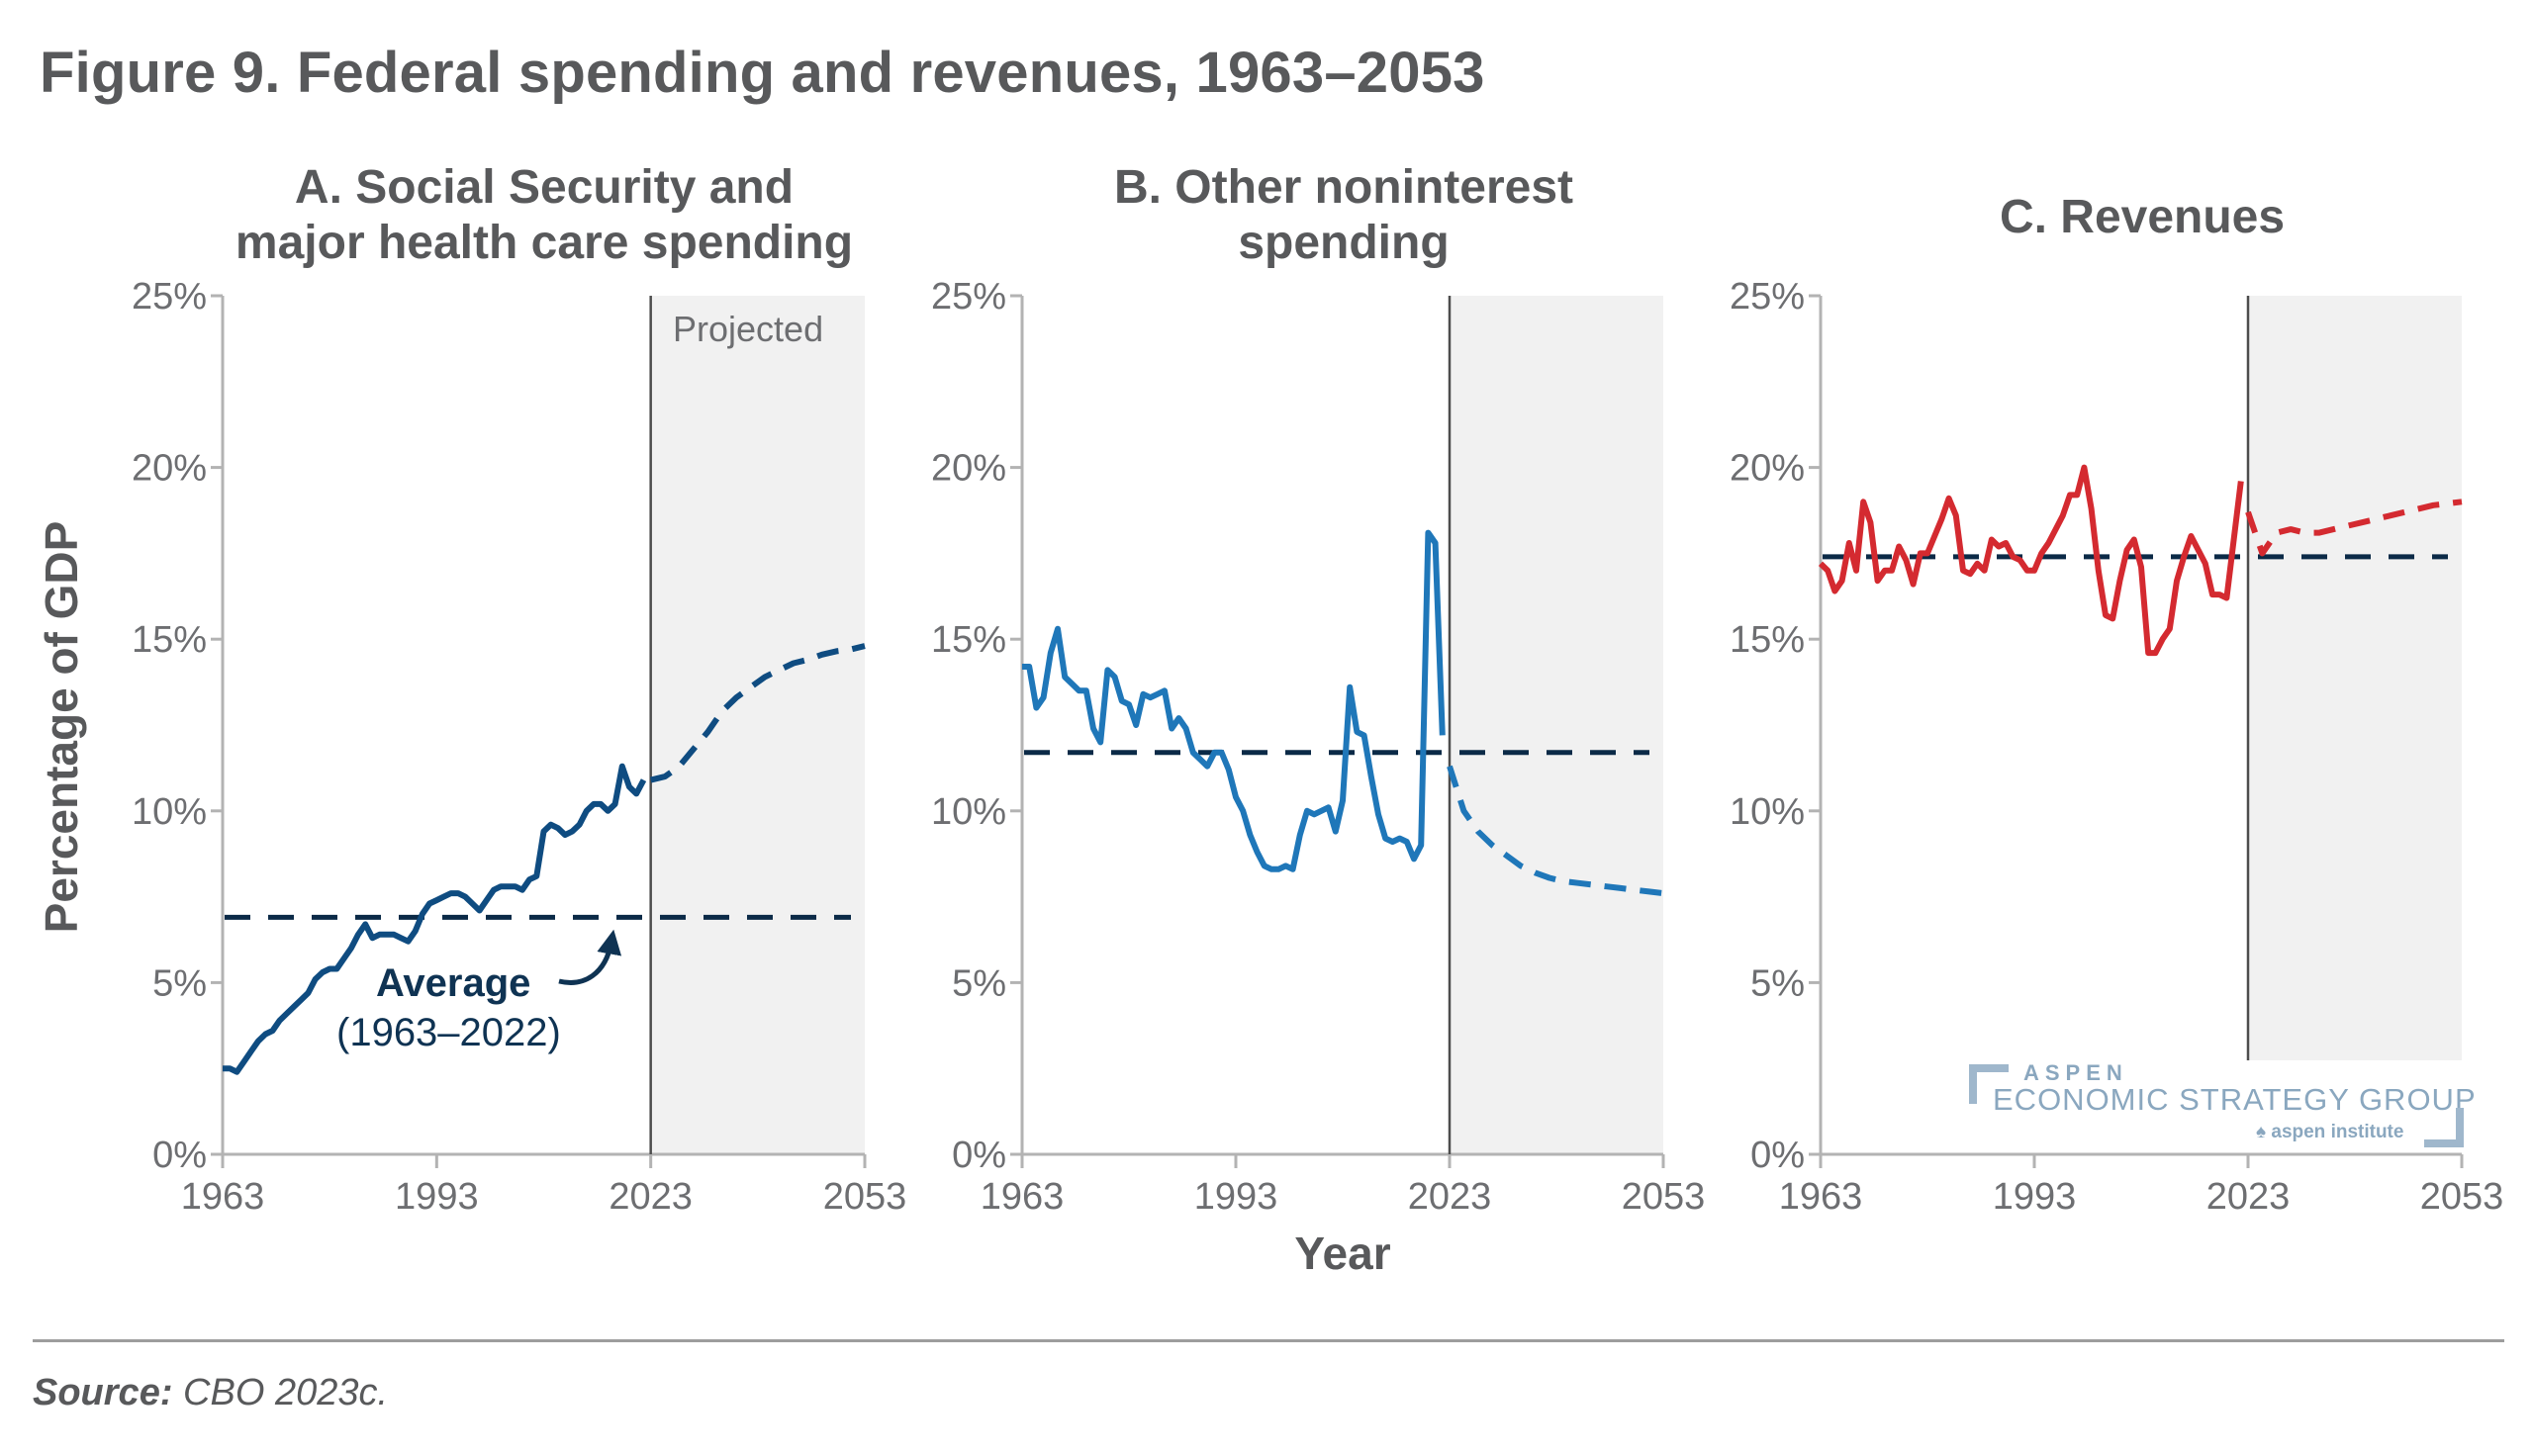 The width and height of the screenshot is (2533, 1456). I want to click on panel-a-x-tick-label: 2053, so click(865, 1197).